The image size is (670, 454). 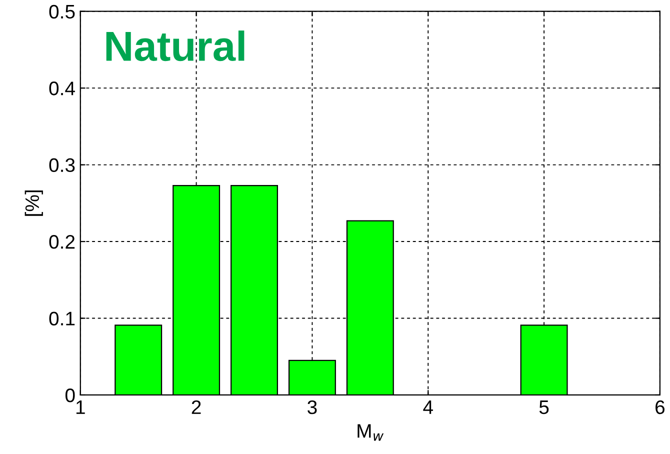 What do you see at coordinates (428, 407) in the screenshot?
I see `x-tick-label: 4` at bounding box center [428, 407].